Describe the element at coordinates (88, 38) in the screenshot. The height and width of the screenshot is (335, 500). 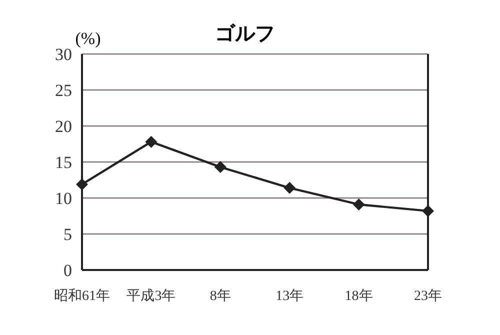
I see `y-axis-title: (%)` at that location.